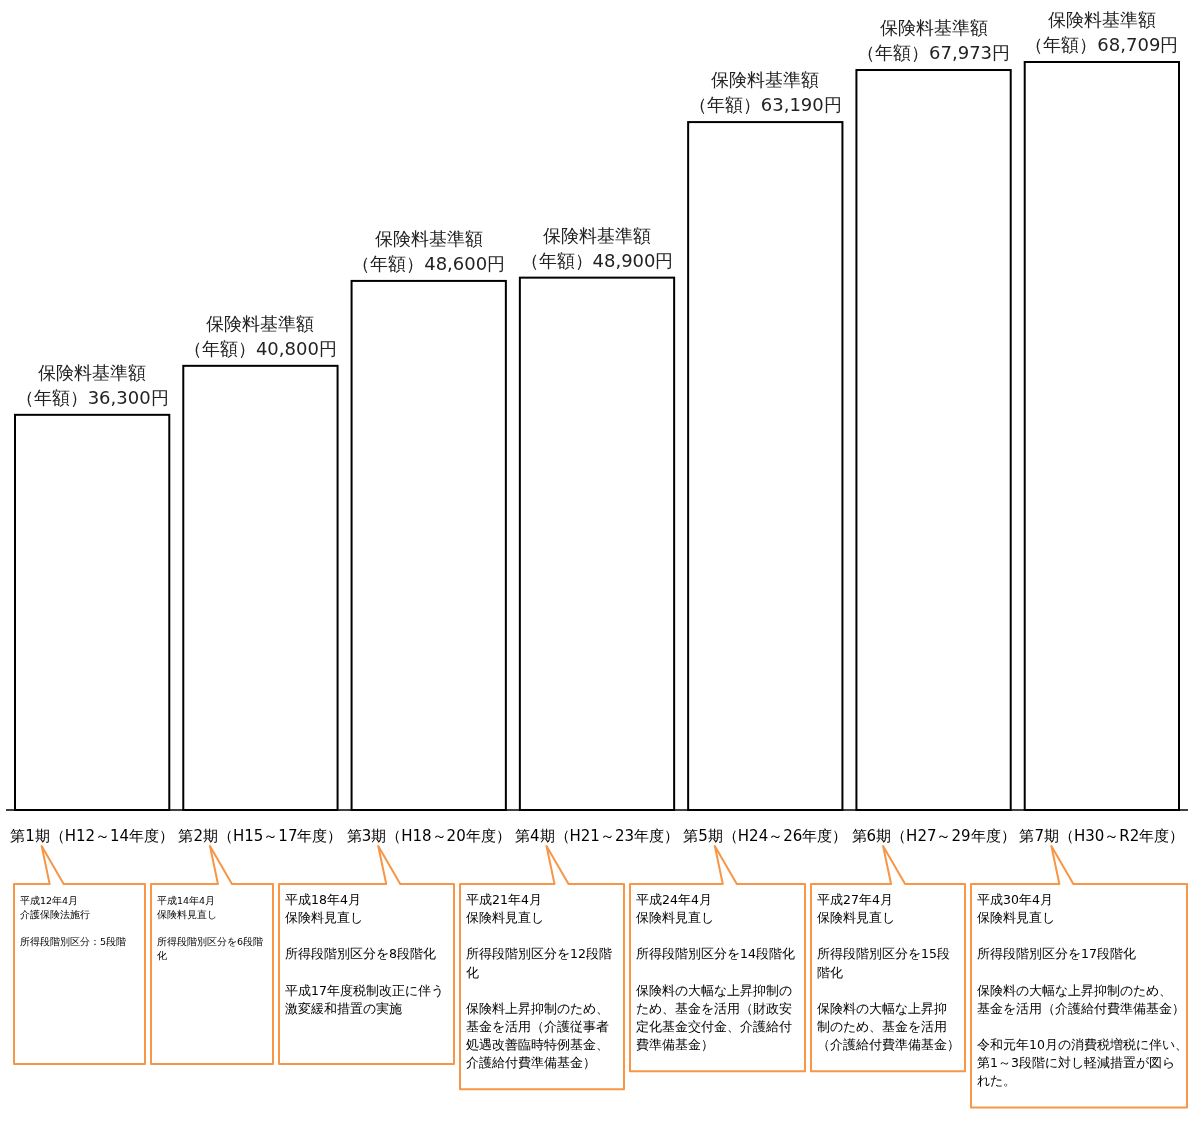 This screenshot has width=1190, height=1129. Describe the element at coordinates (765, 92) in the screenshot. I see `data-label: 保険料基準額（年額）63,190円` at that location.